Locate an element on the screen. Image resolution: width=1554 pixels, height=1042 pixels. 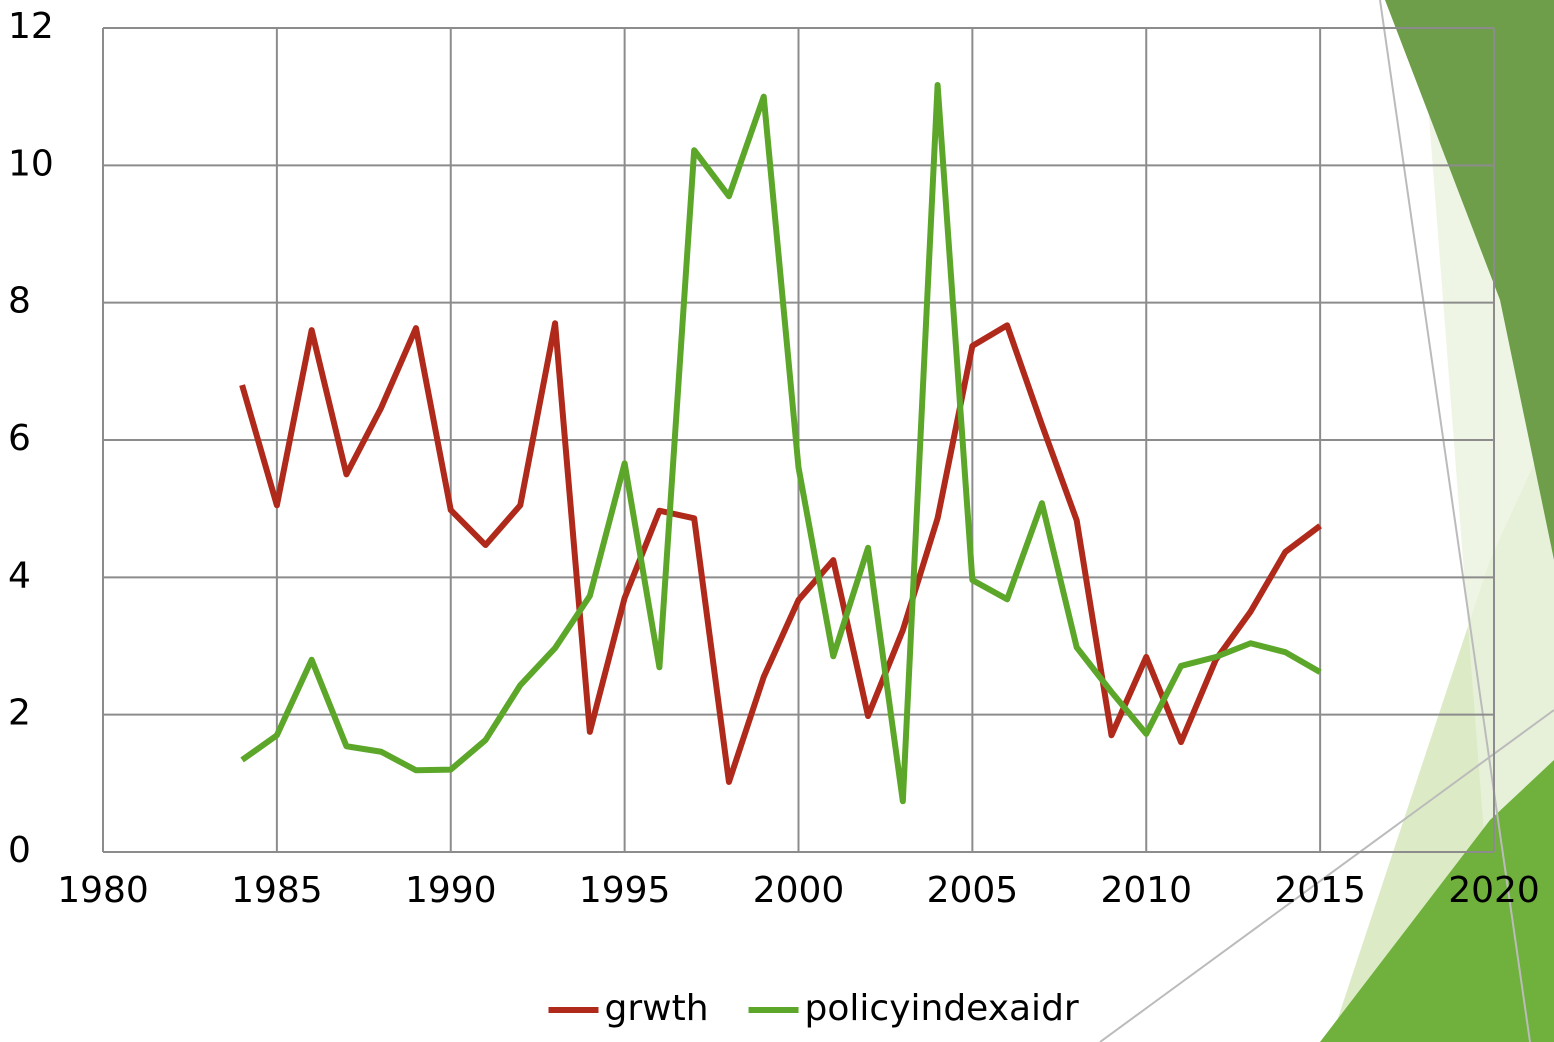
x-tick-label: 2000 is located at coordinates (799, 890).